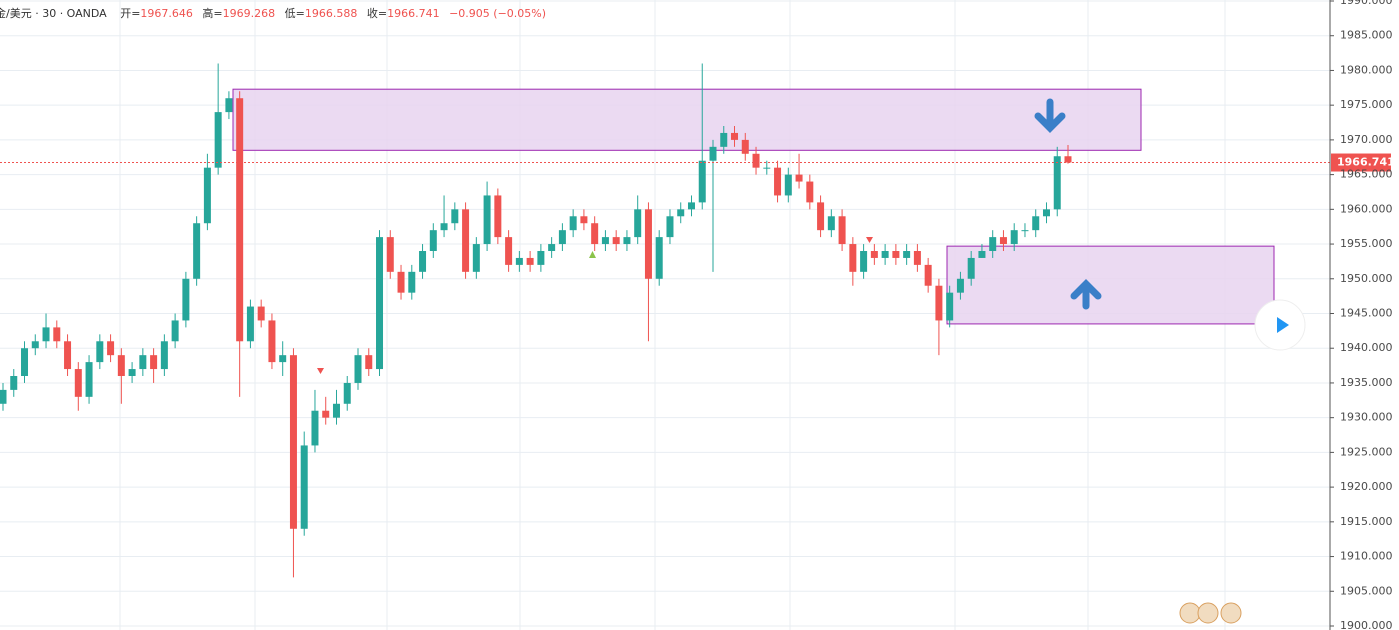 The width and height of the screenshot is (1399, 630). I want to click on legend-label: 低=, so click(295, 13).